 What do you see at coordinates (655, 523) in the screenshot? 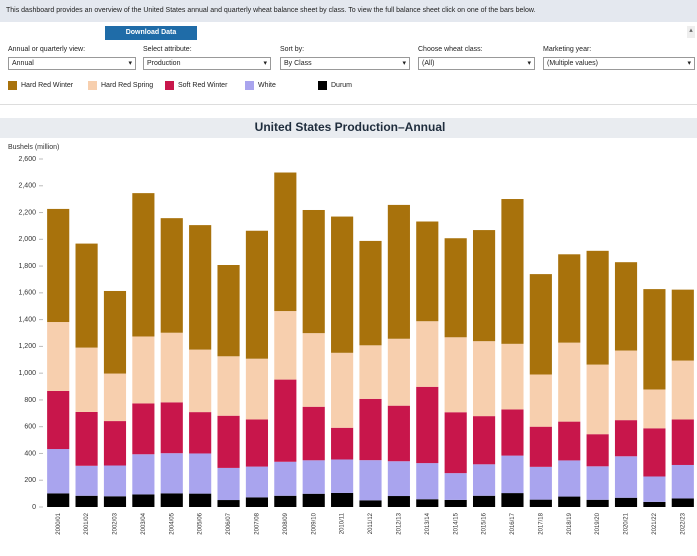
I see `x-tick-label: 2021/22` at bounding box center [655, 523].